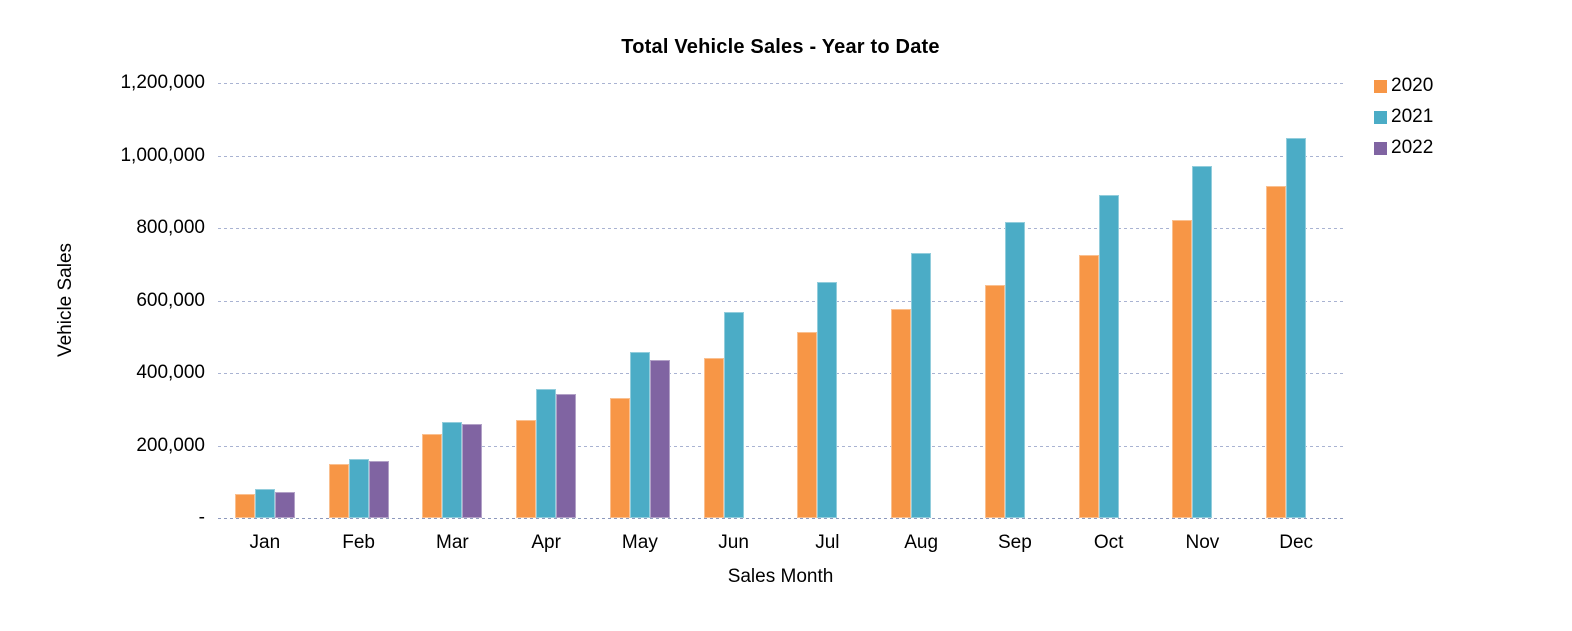 The height and width of the screenshot is (631, 1572). I want to click on bar-2022-jan, so click(284, 504).